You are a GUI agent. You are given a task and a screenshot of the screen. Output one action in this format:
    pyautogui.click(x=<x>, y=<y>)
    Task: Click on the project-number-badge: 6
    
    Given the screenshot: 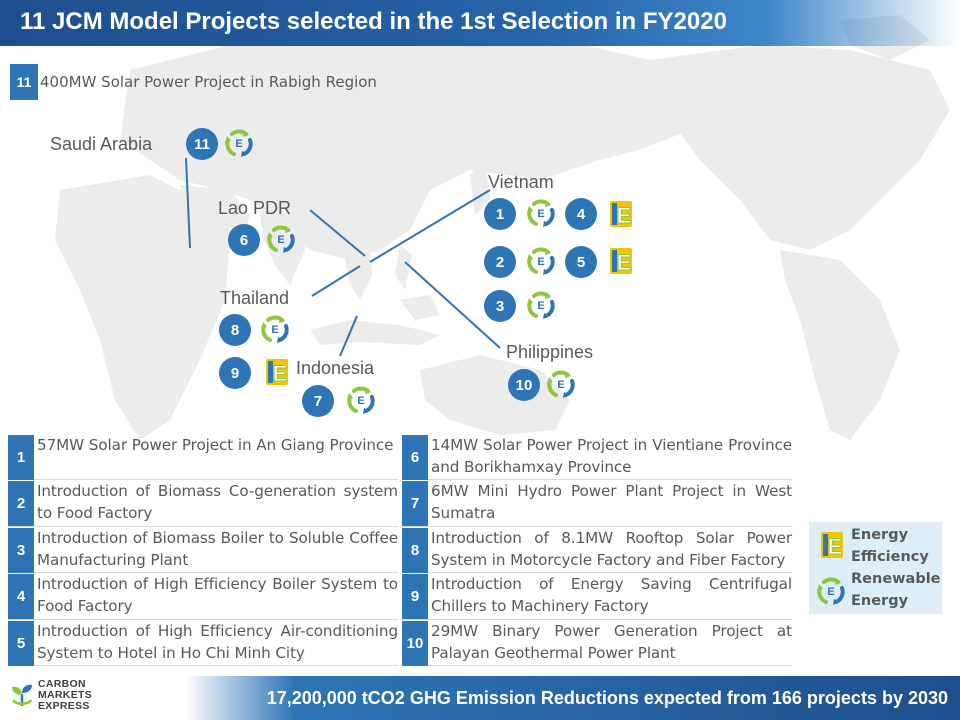 What is the action you would take?
    pyautogui.click(x=415, y=457)
    